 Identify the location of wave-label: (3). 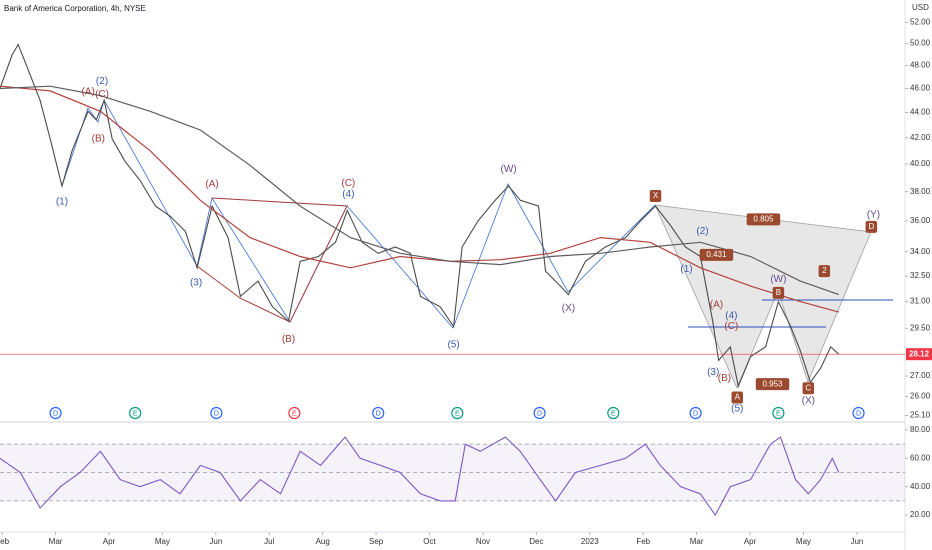
(196, 282).